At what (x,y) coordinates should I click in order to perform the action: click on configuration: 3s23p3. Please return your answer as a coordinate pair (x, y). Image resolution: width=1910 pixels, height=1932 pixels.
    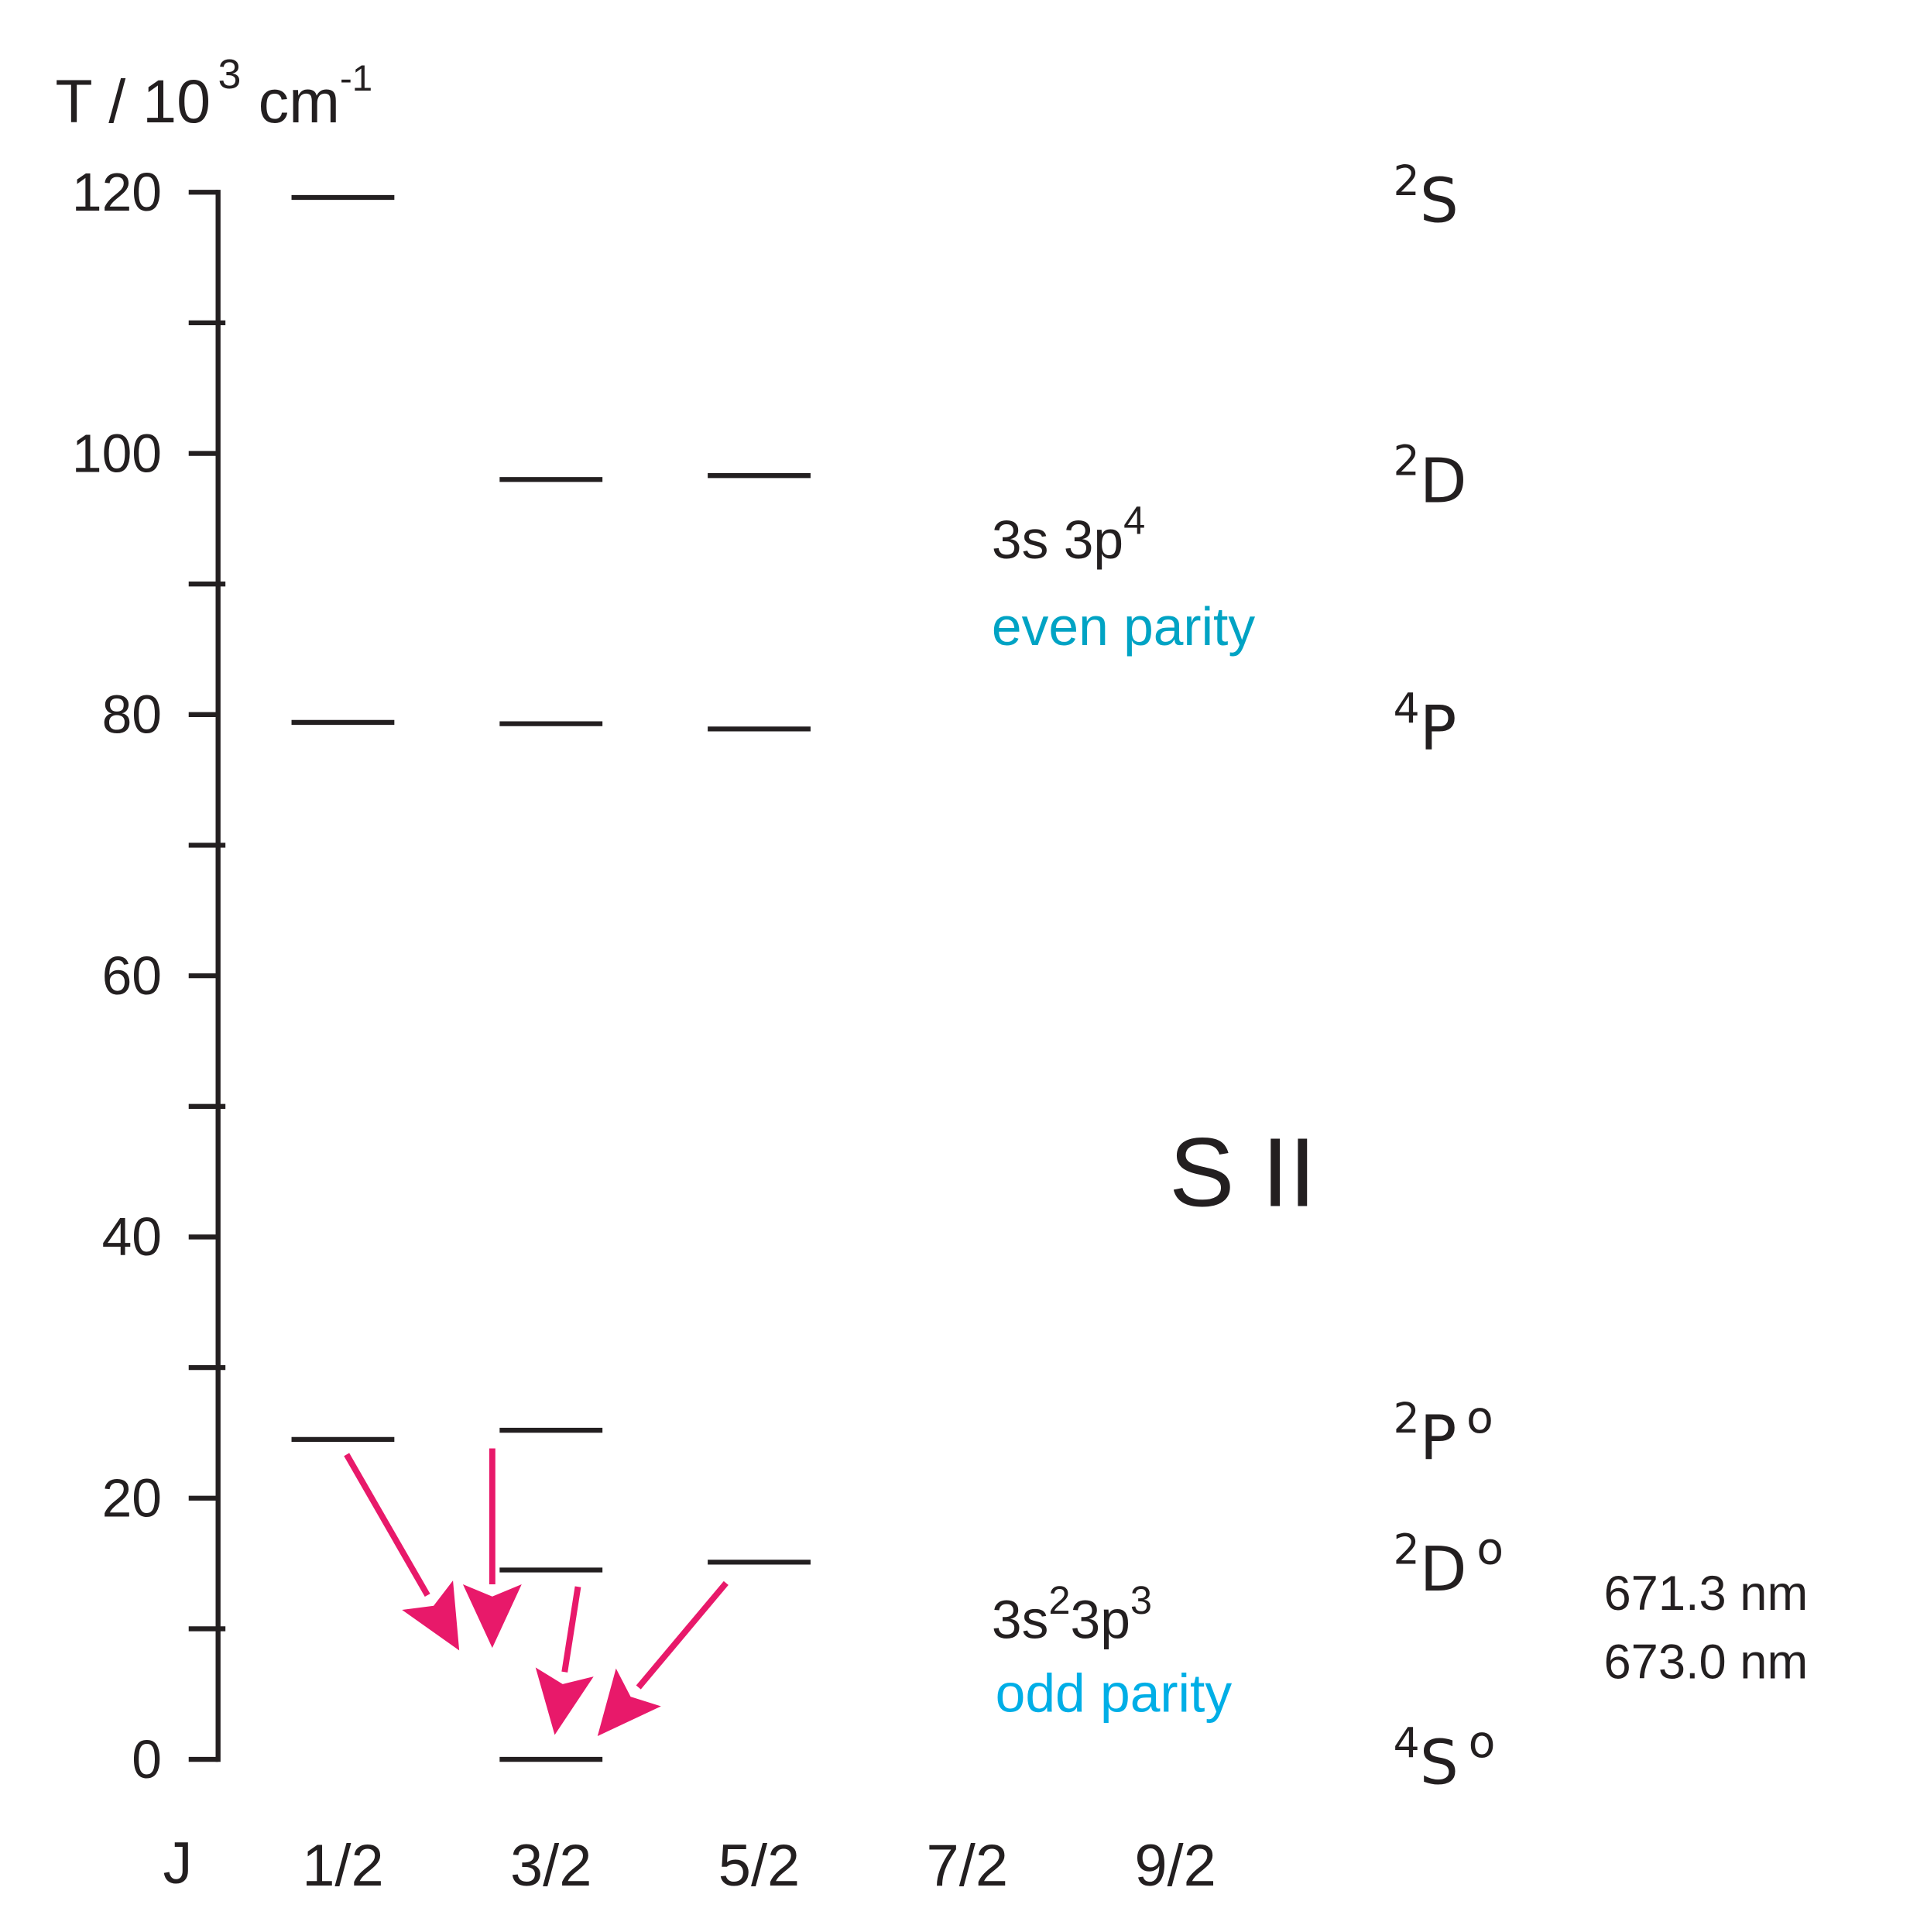
    Looking at the image, I should click on (1072, 1614).